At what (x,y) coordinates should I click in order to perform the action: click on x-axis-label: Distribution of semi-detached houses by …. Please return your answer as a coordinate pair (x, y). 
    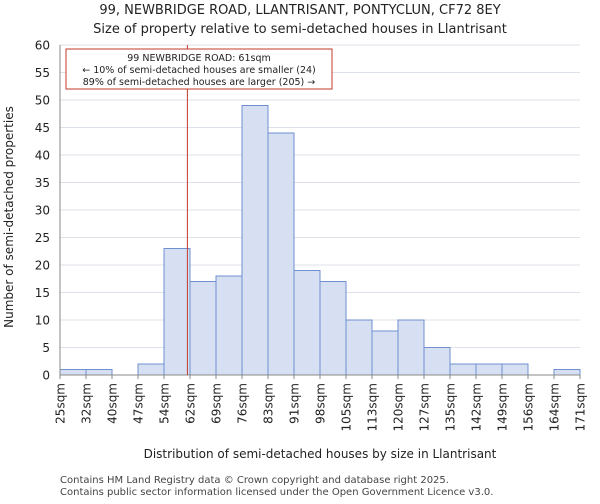
    Looking at the image, I should click on (320, 454).